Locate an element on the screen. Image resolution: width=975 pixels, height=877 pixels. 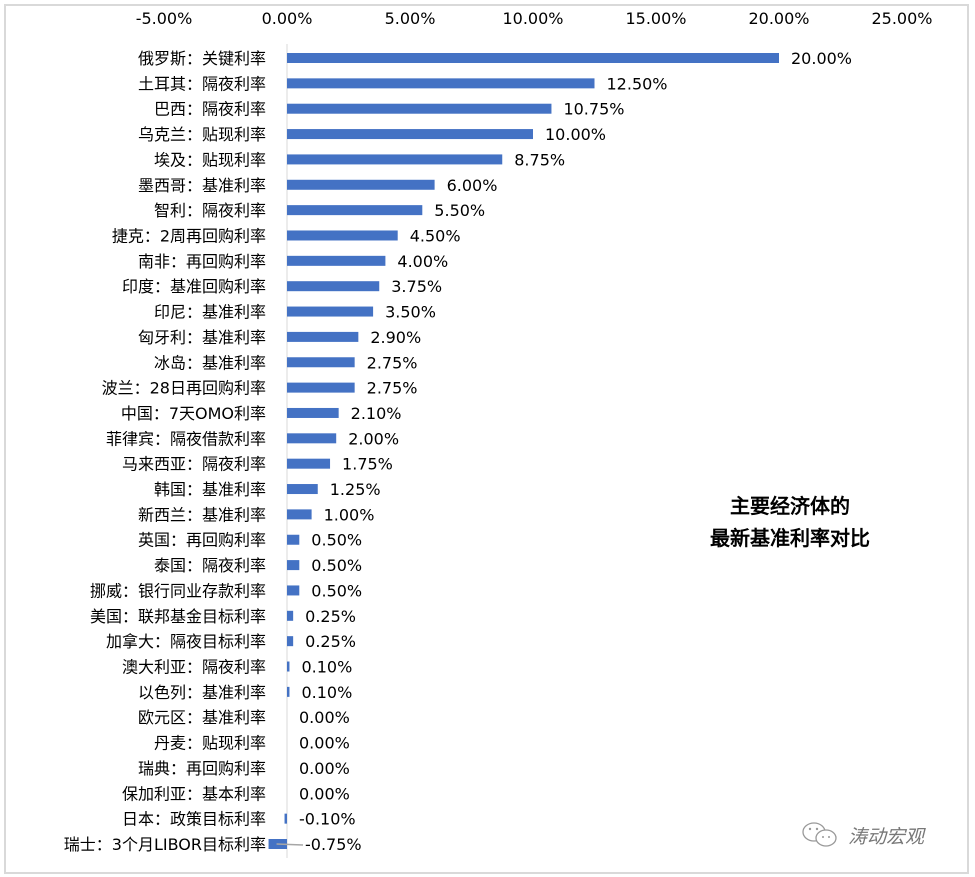
data-label: -0.75% is located at coordinates (333, 844).